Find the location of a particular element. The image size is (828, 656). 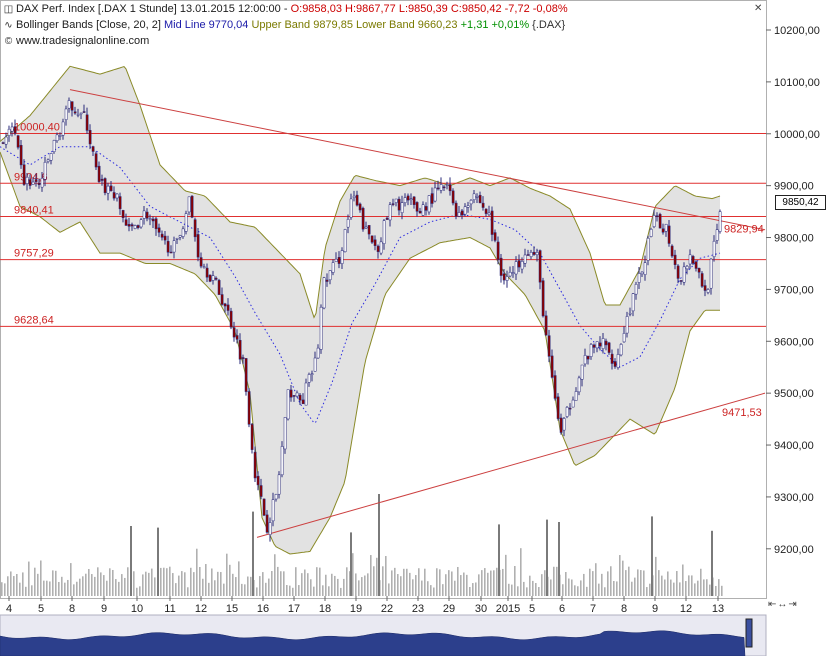

band-change: +1,31 +0,01% is located at coordinates (496, 25).